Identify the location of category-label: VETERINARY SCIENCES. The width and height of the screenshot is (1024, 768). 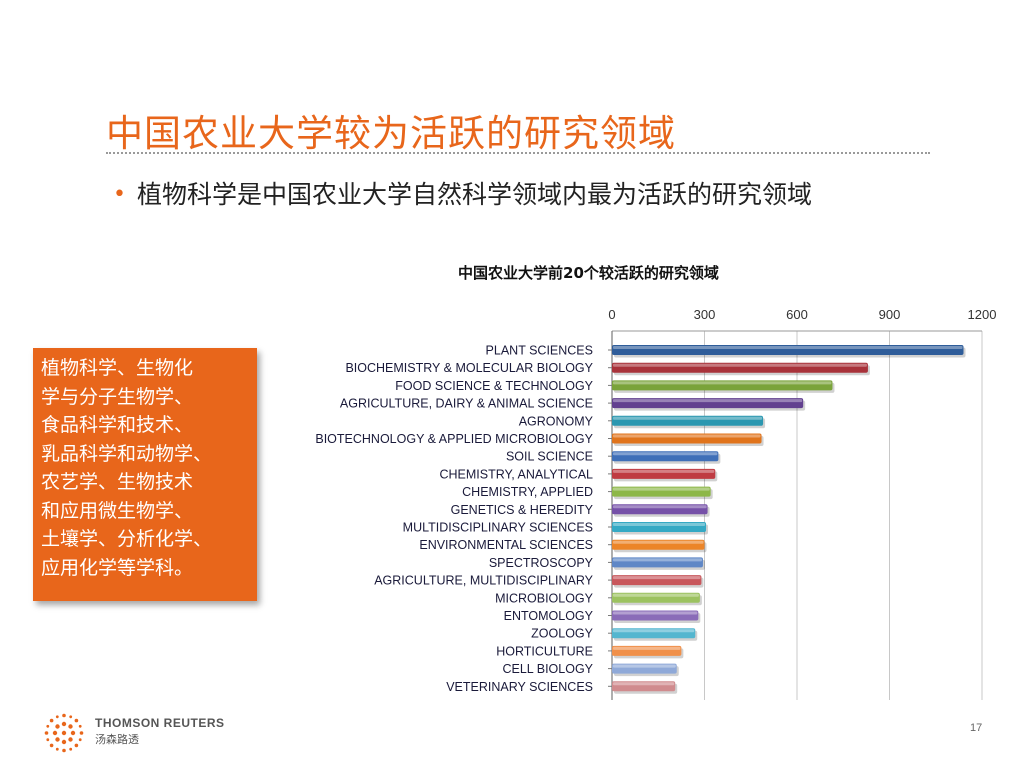
(519, 687).